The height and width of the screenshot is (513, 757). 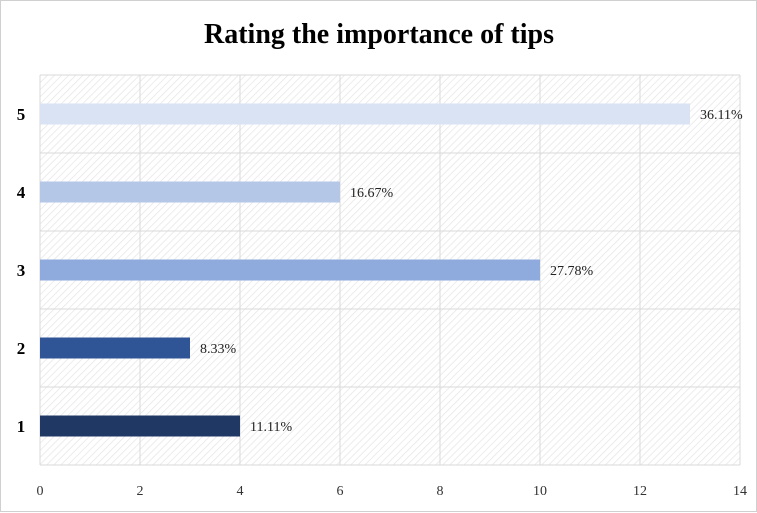 What do you see at coordinates (721, 115) in the screenshot?
I see `data-label-5: 36.11%` at bounding box center [721, 115].